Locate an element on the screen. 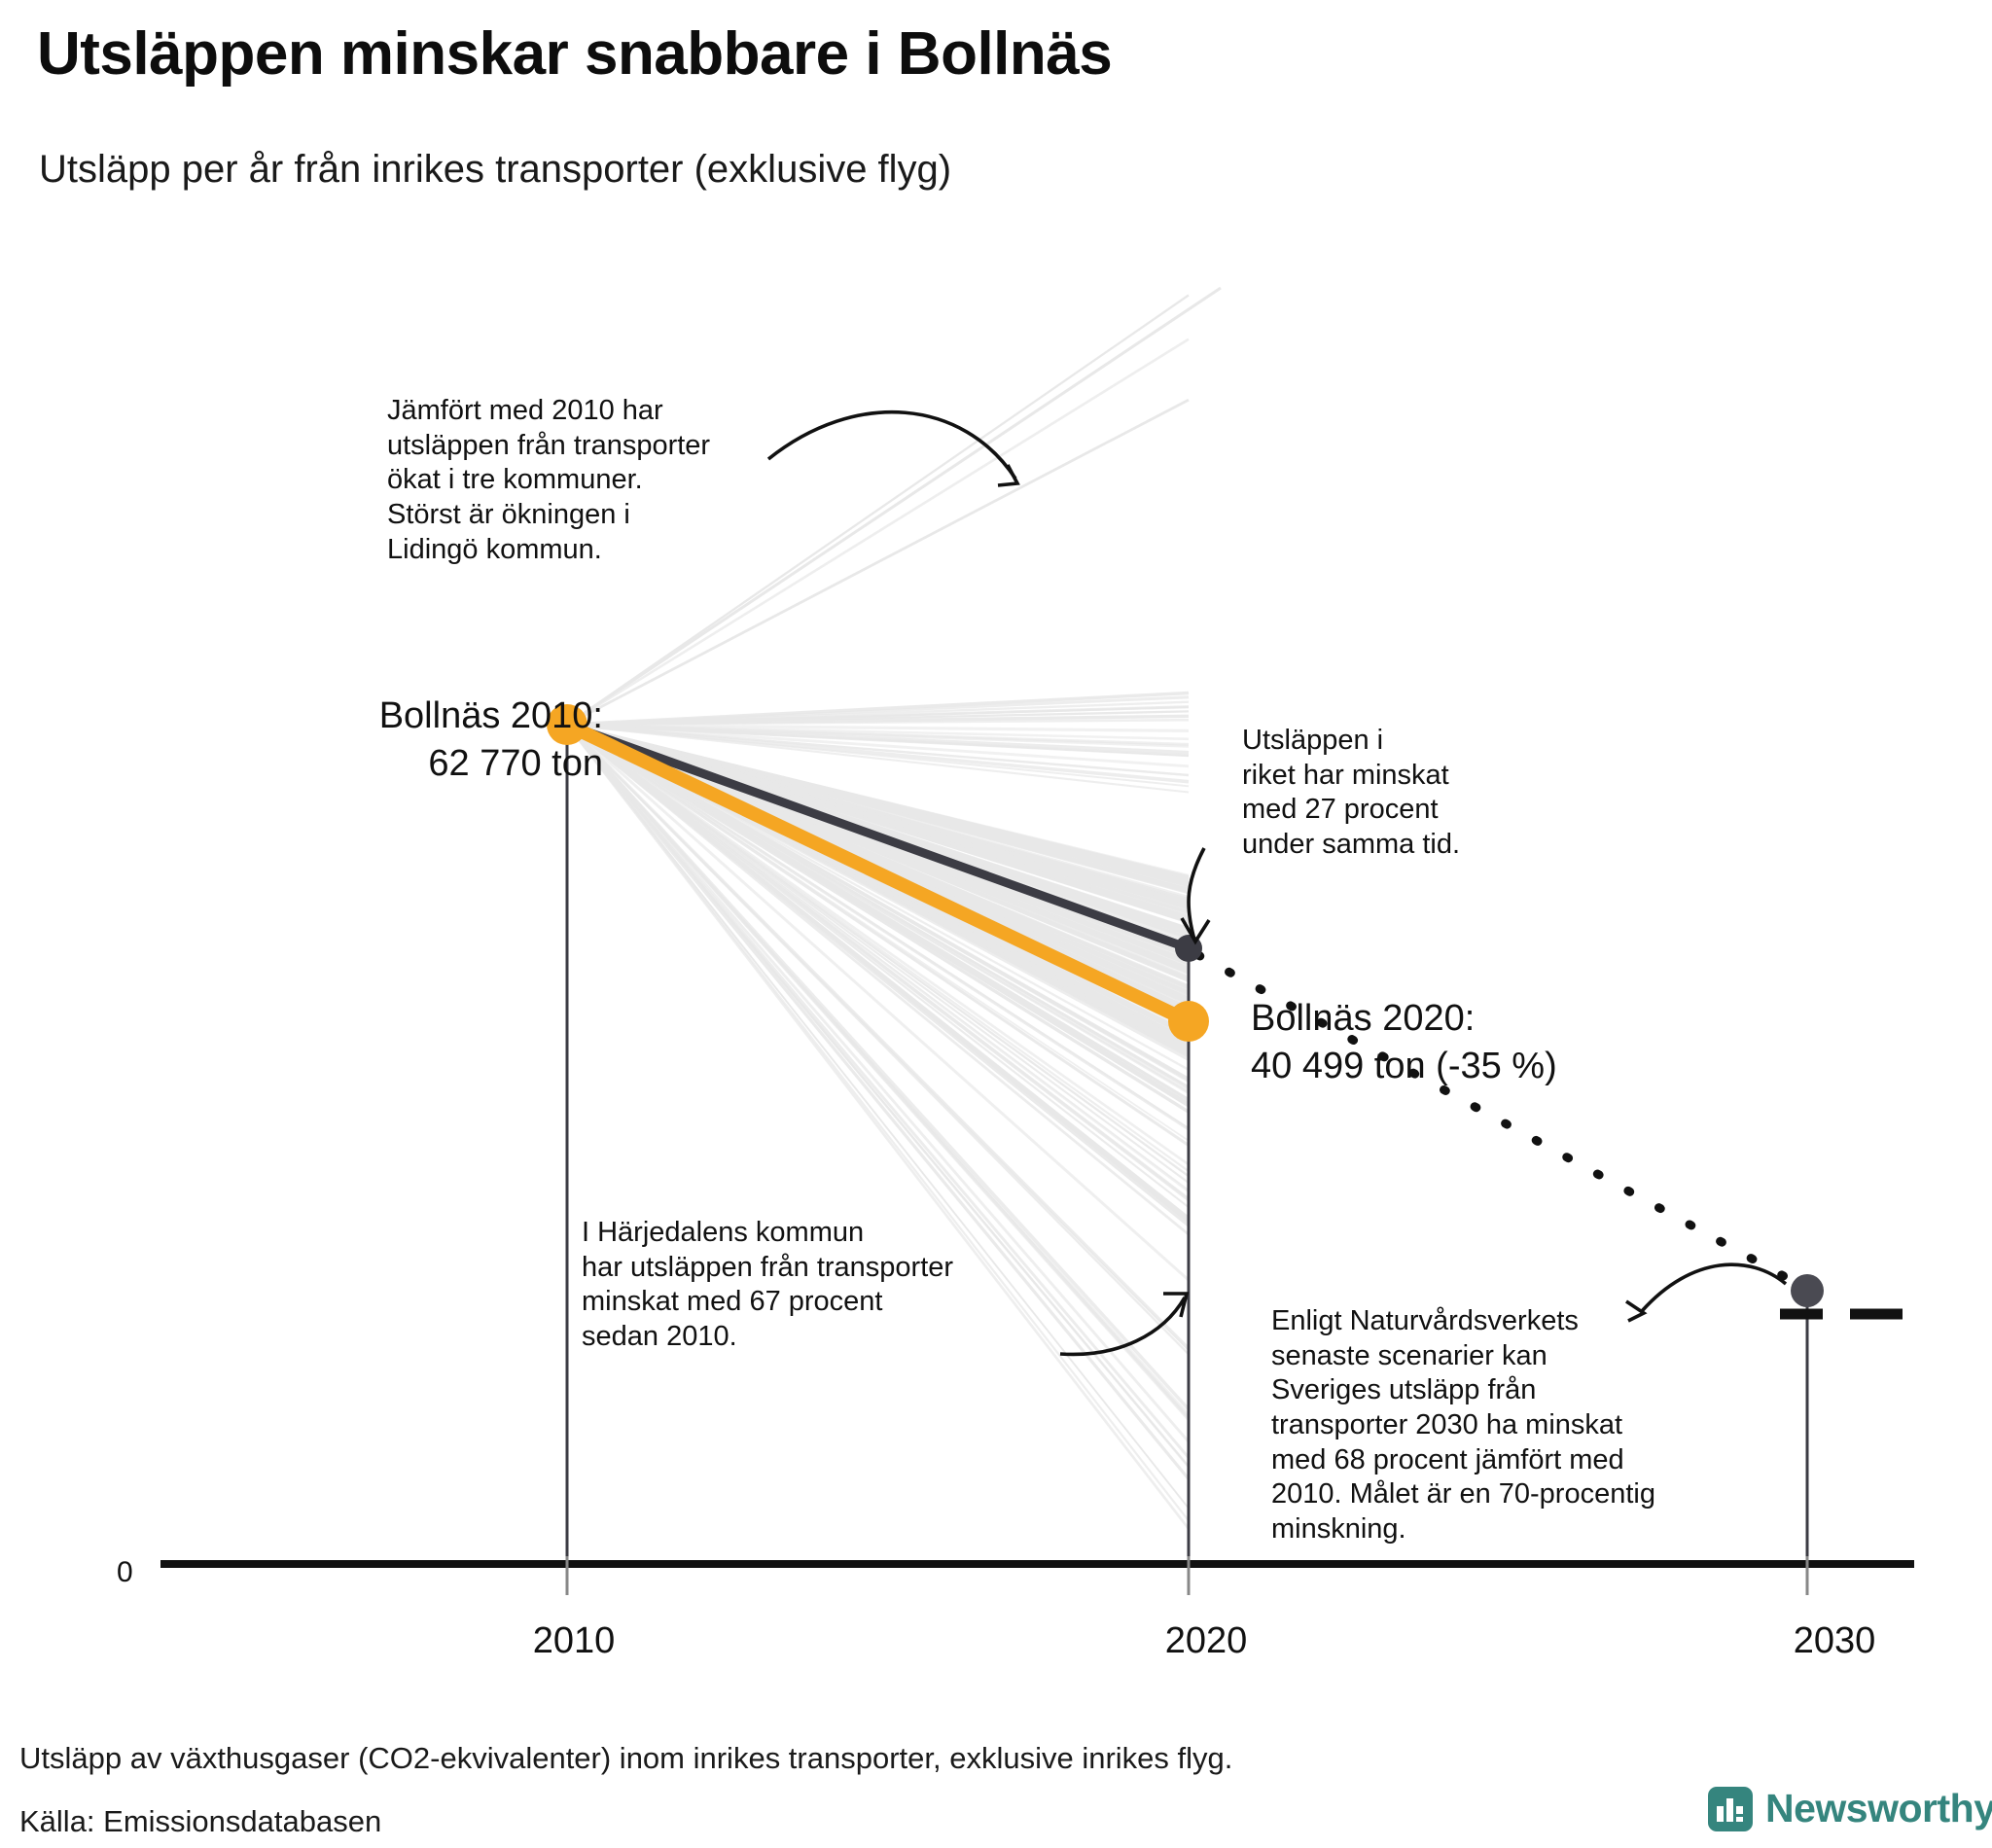 Image resolution: width=1992 pixels, height=1848 pixels. bar-chart-icon is located at coordinates (1730, 1808).